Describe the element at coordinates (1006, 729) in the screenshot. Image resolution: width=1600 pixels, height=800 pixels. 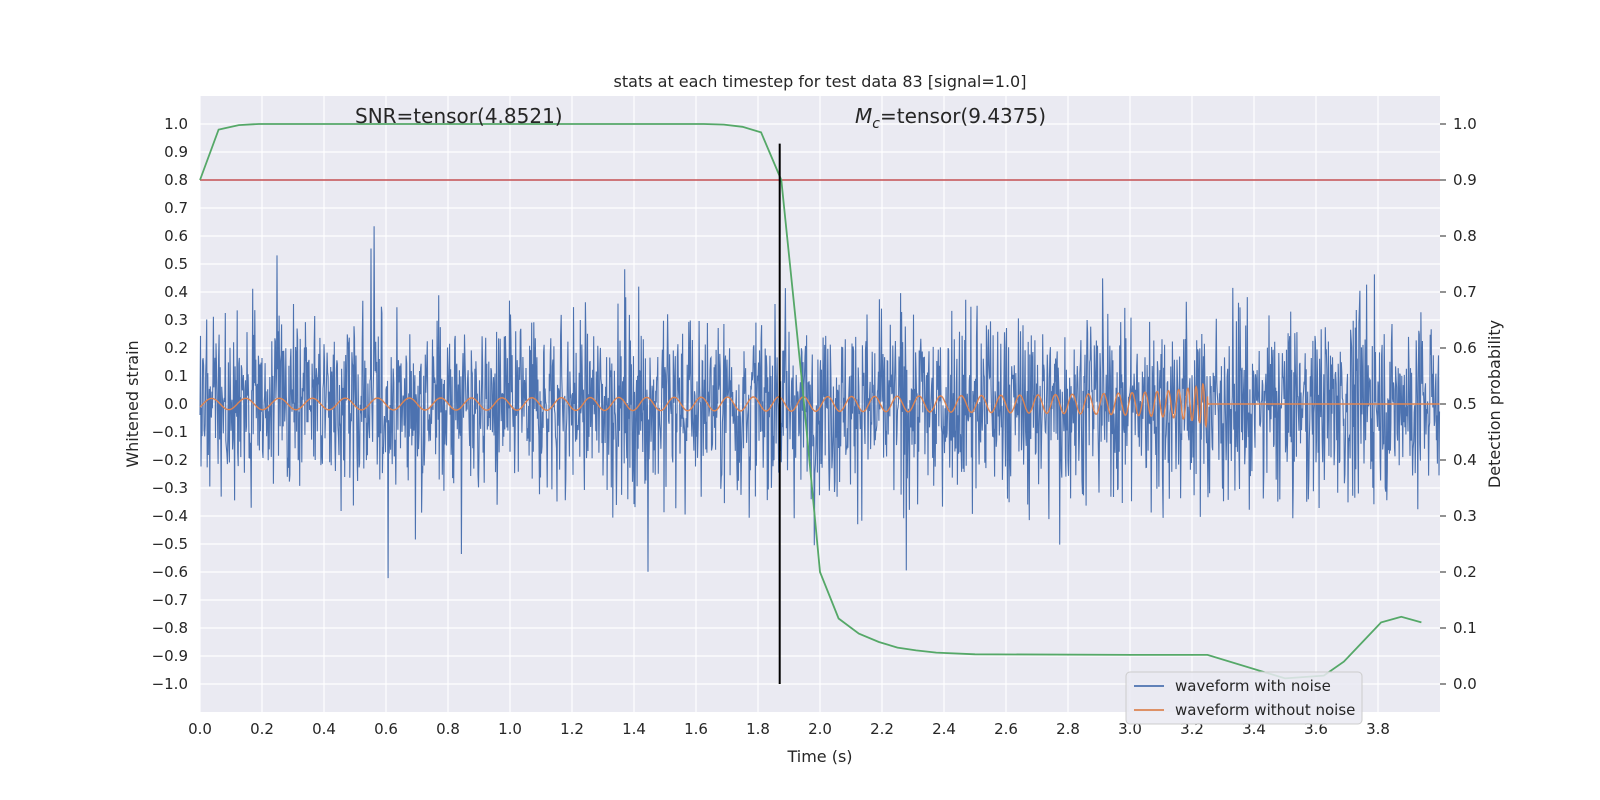
I see `x-tick-label: 2.6` at that location.